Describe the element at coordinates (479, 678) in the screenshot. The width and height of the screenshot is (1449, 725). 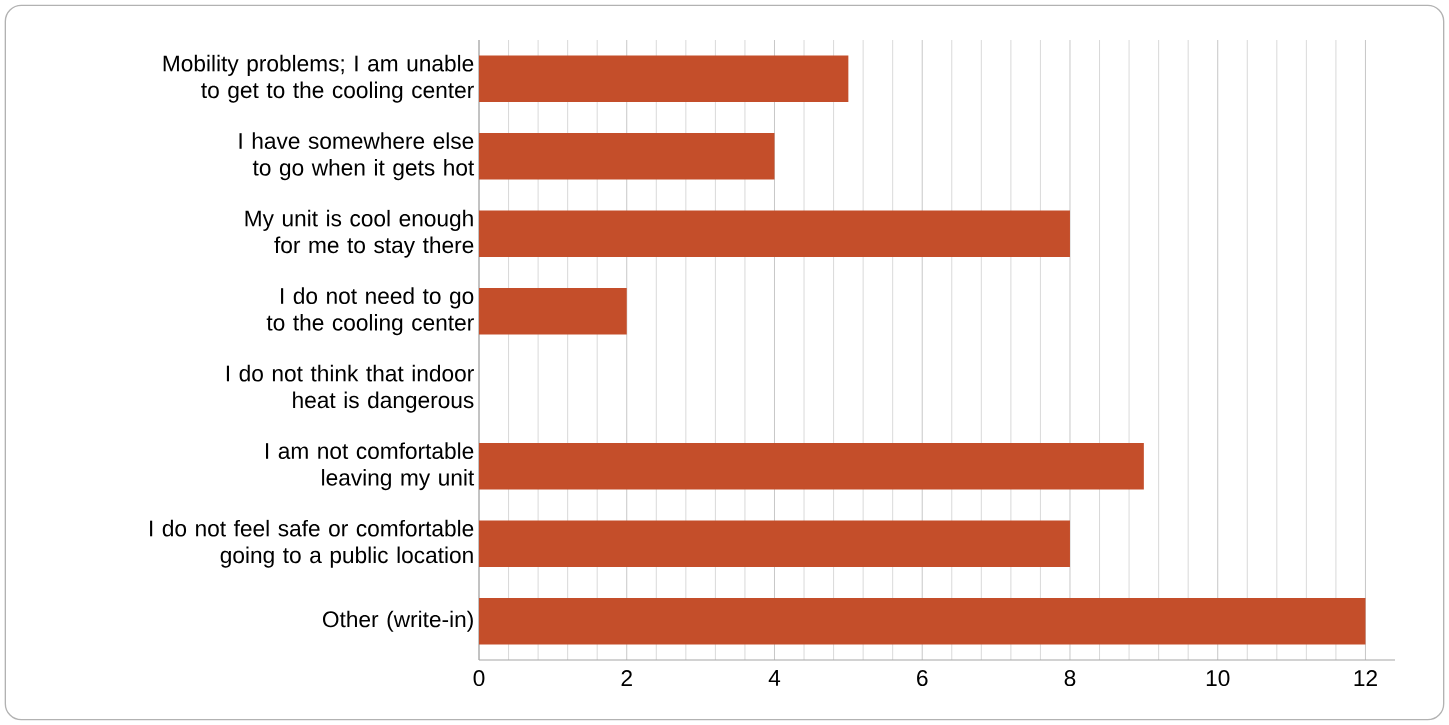
I see `x-tick-label: 0` at that location.